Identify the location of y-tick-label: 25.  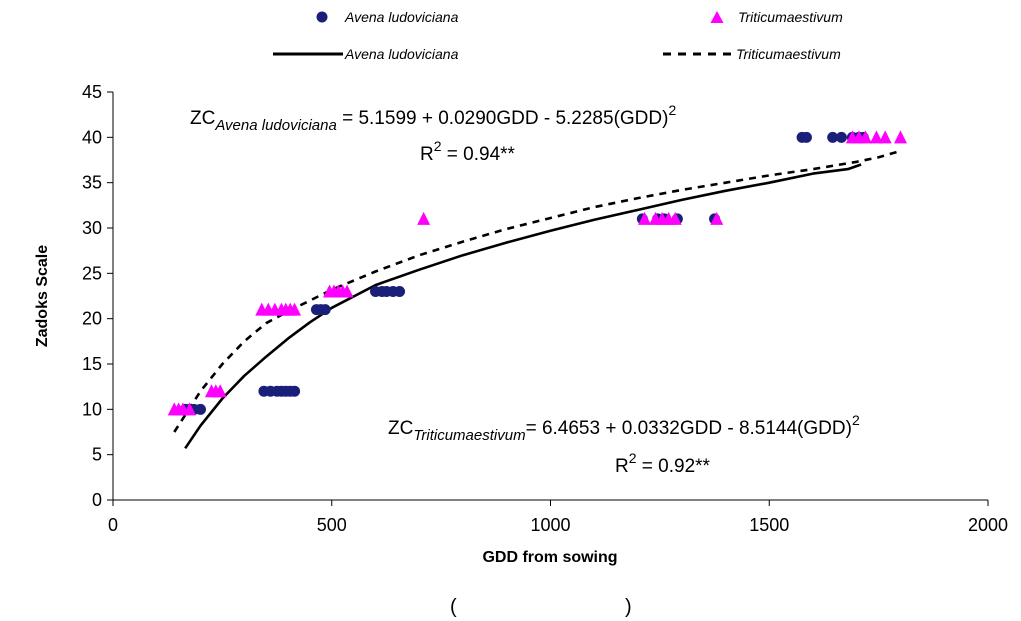
(92, 273).